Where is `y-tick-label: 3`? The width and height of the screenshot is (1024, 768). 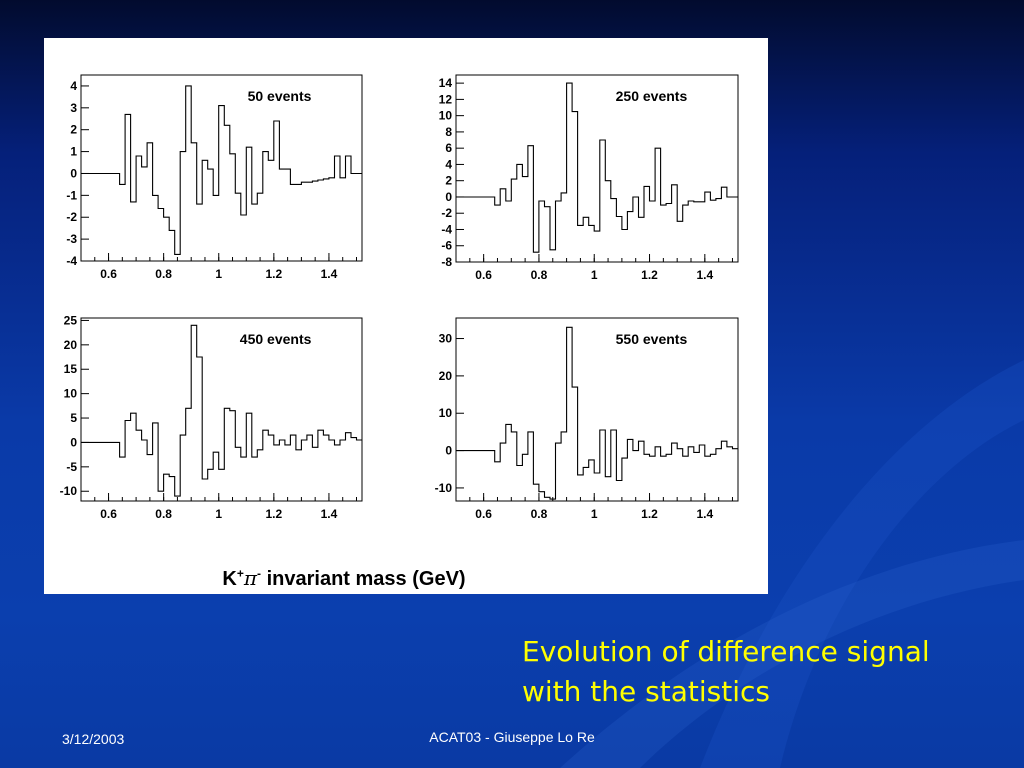 y-tick-label: 3 is located at coordinates (73, 108).